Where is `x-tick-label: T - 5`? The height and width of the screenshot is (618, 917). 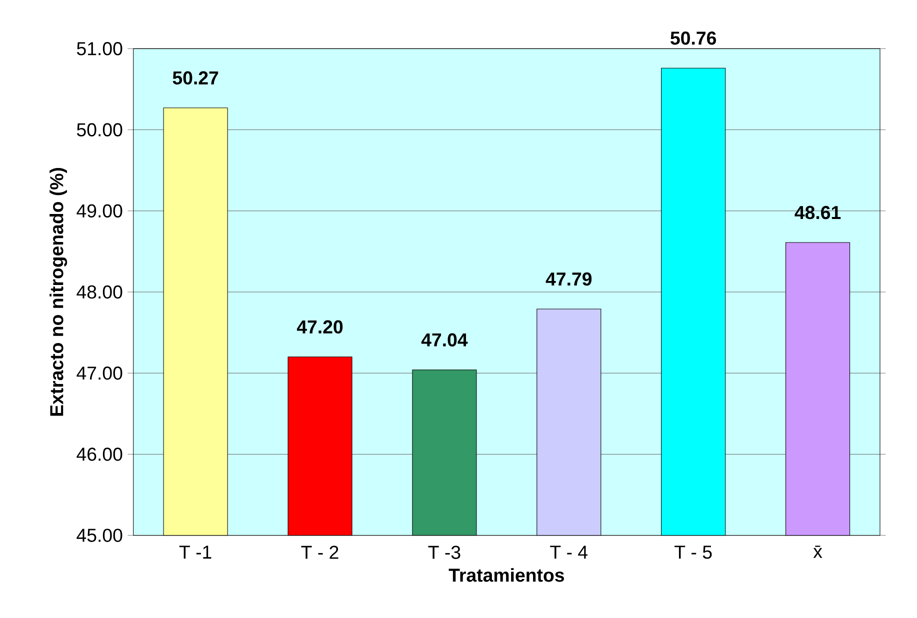 x-tick-label: T - 5 is located at coordinates (693, 552).